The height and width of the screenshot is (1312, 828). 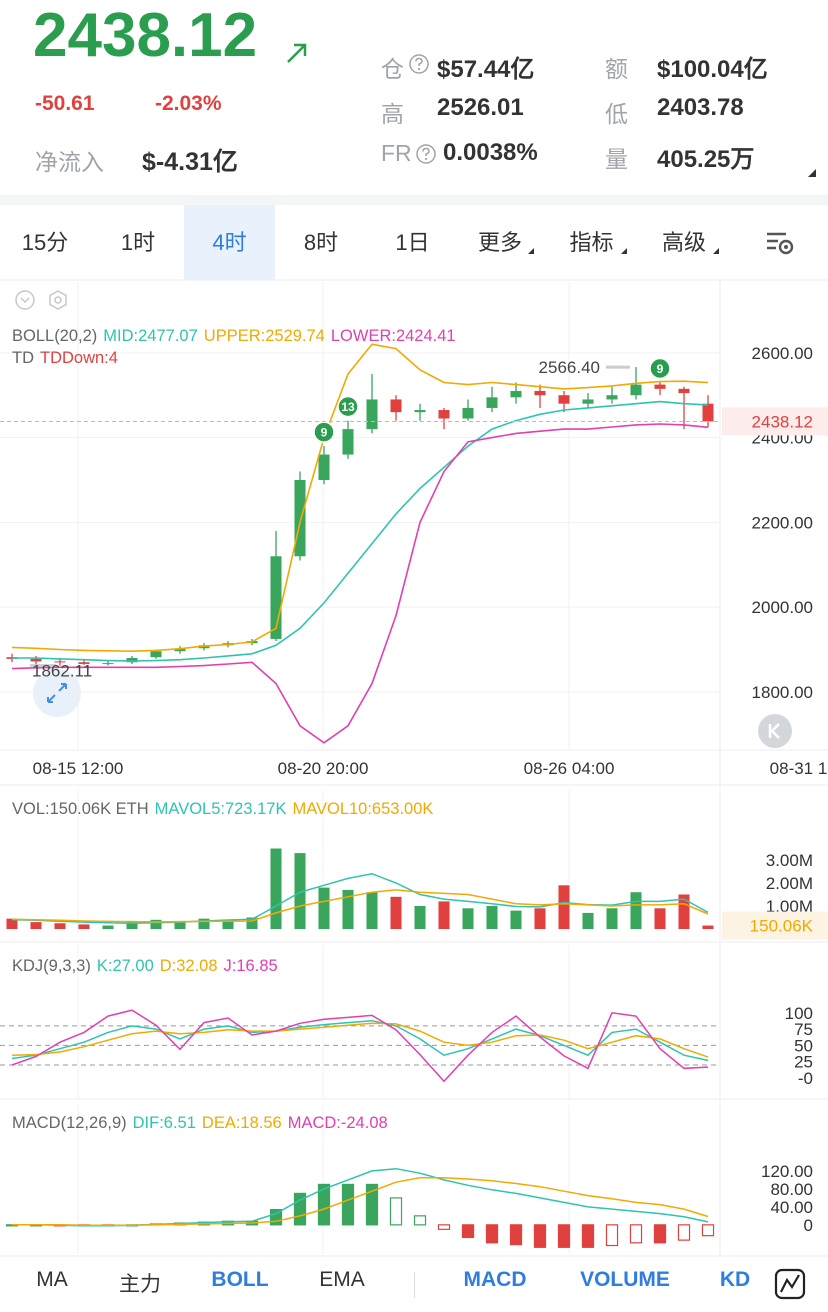 I want to click on indicator-tab: BOLL, so click(x=240, y=1279).